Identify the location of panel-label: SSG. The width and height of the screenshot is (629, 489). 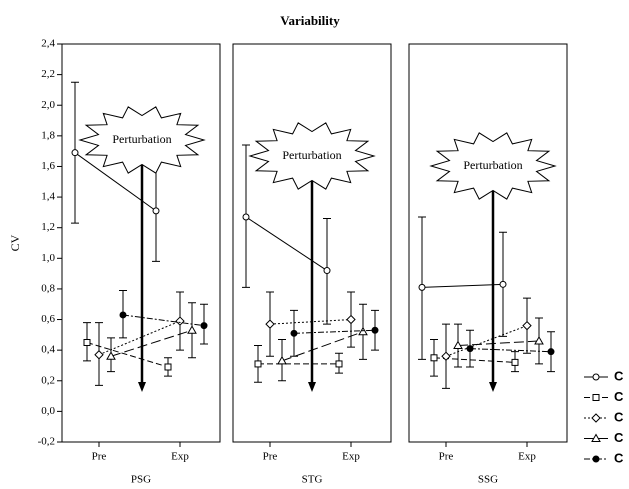
(488, 480).